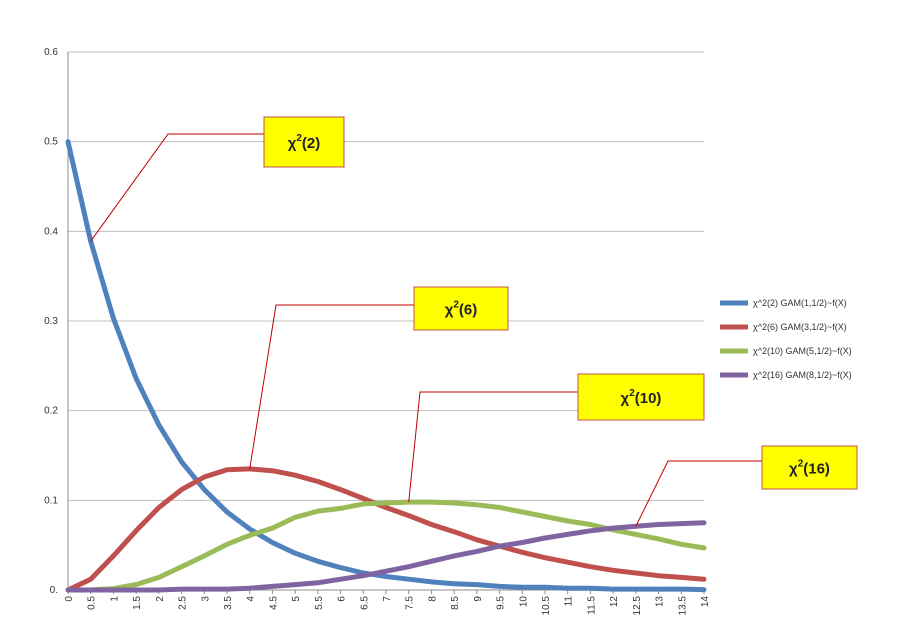 This screenshot has height=643, width=918. What do you see at coordinates (69, 599) in the screenshot?
I see `x-tick-label: 0` at bounding box center [69, 599].